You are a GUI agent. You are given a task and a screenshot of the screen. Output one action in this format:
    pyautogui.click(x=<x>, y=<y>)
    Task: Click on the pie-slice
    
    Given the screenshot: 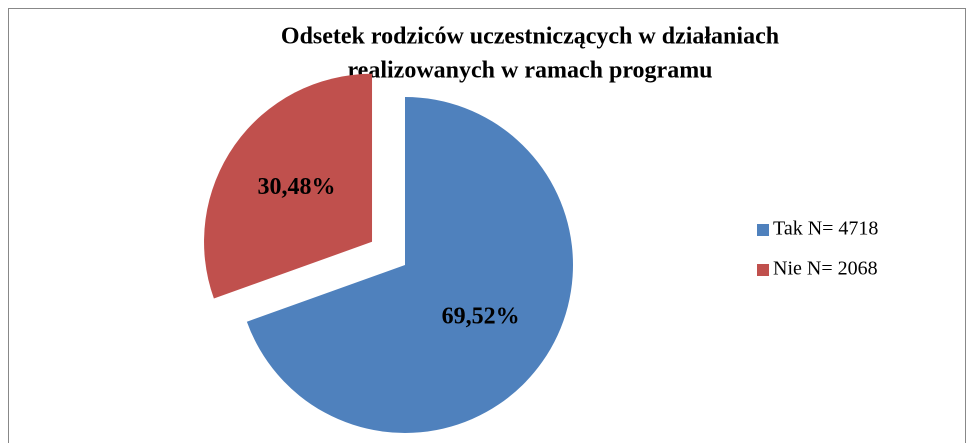 What is the action you would take?
    pyautogui.click(x=288, y=186)
    